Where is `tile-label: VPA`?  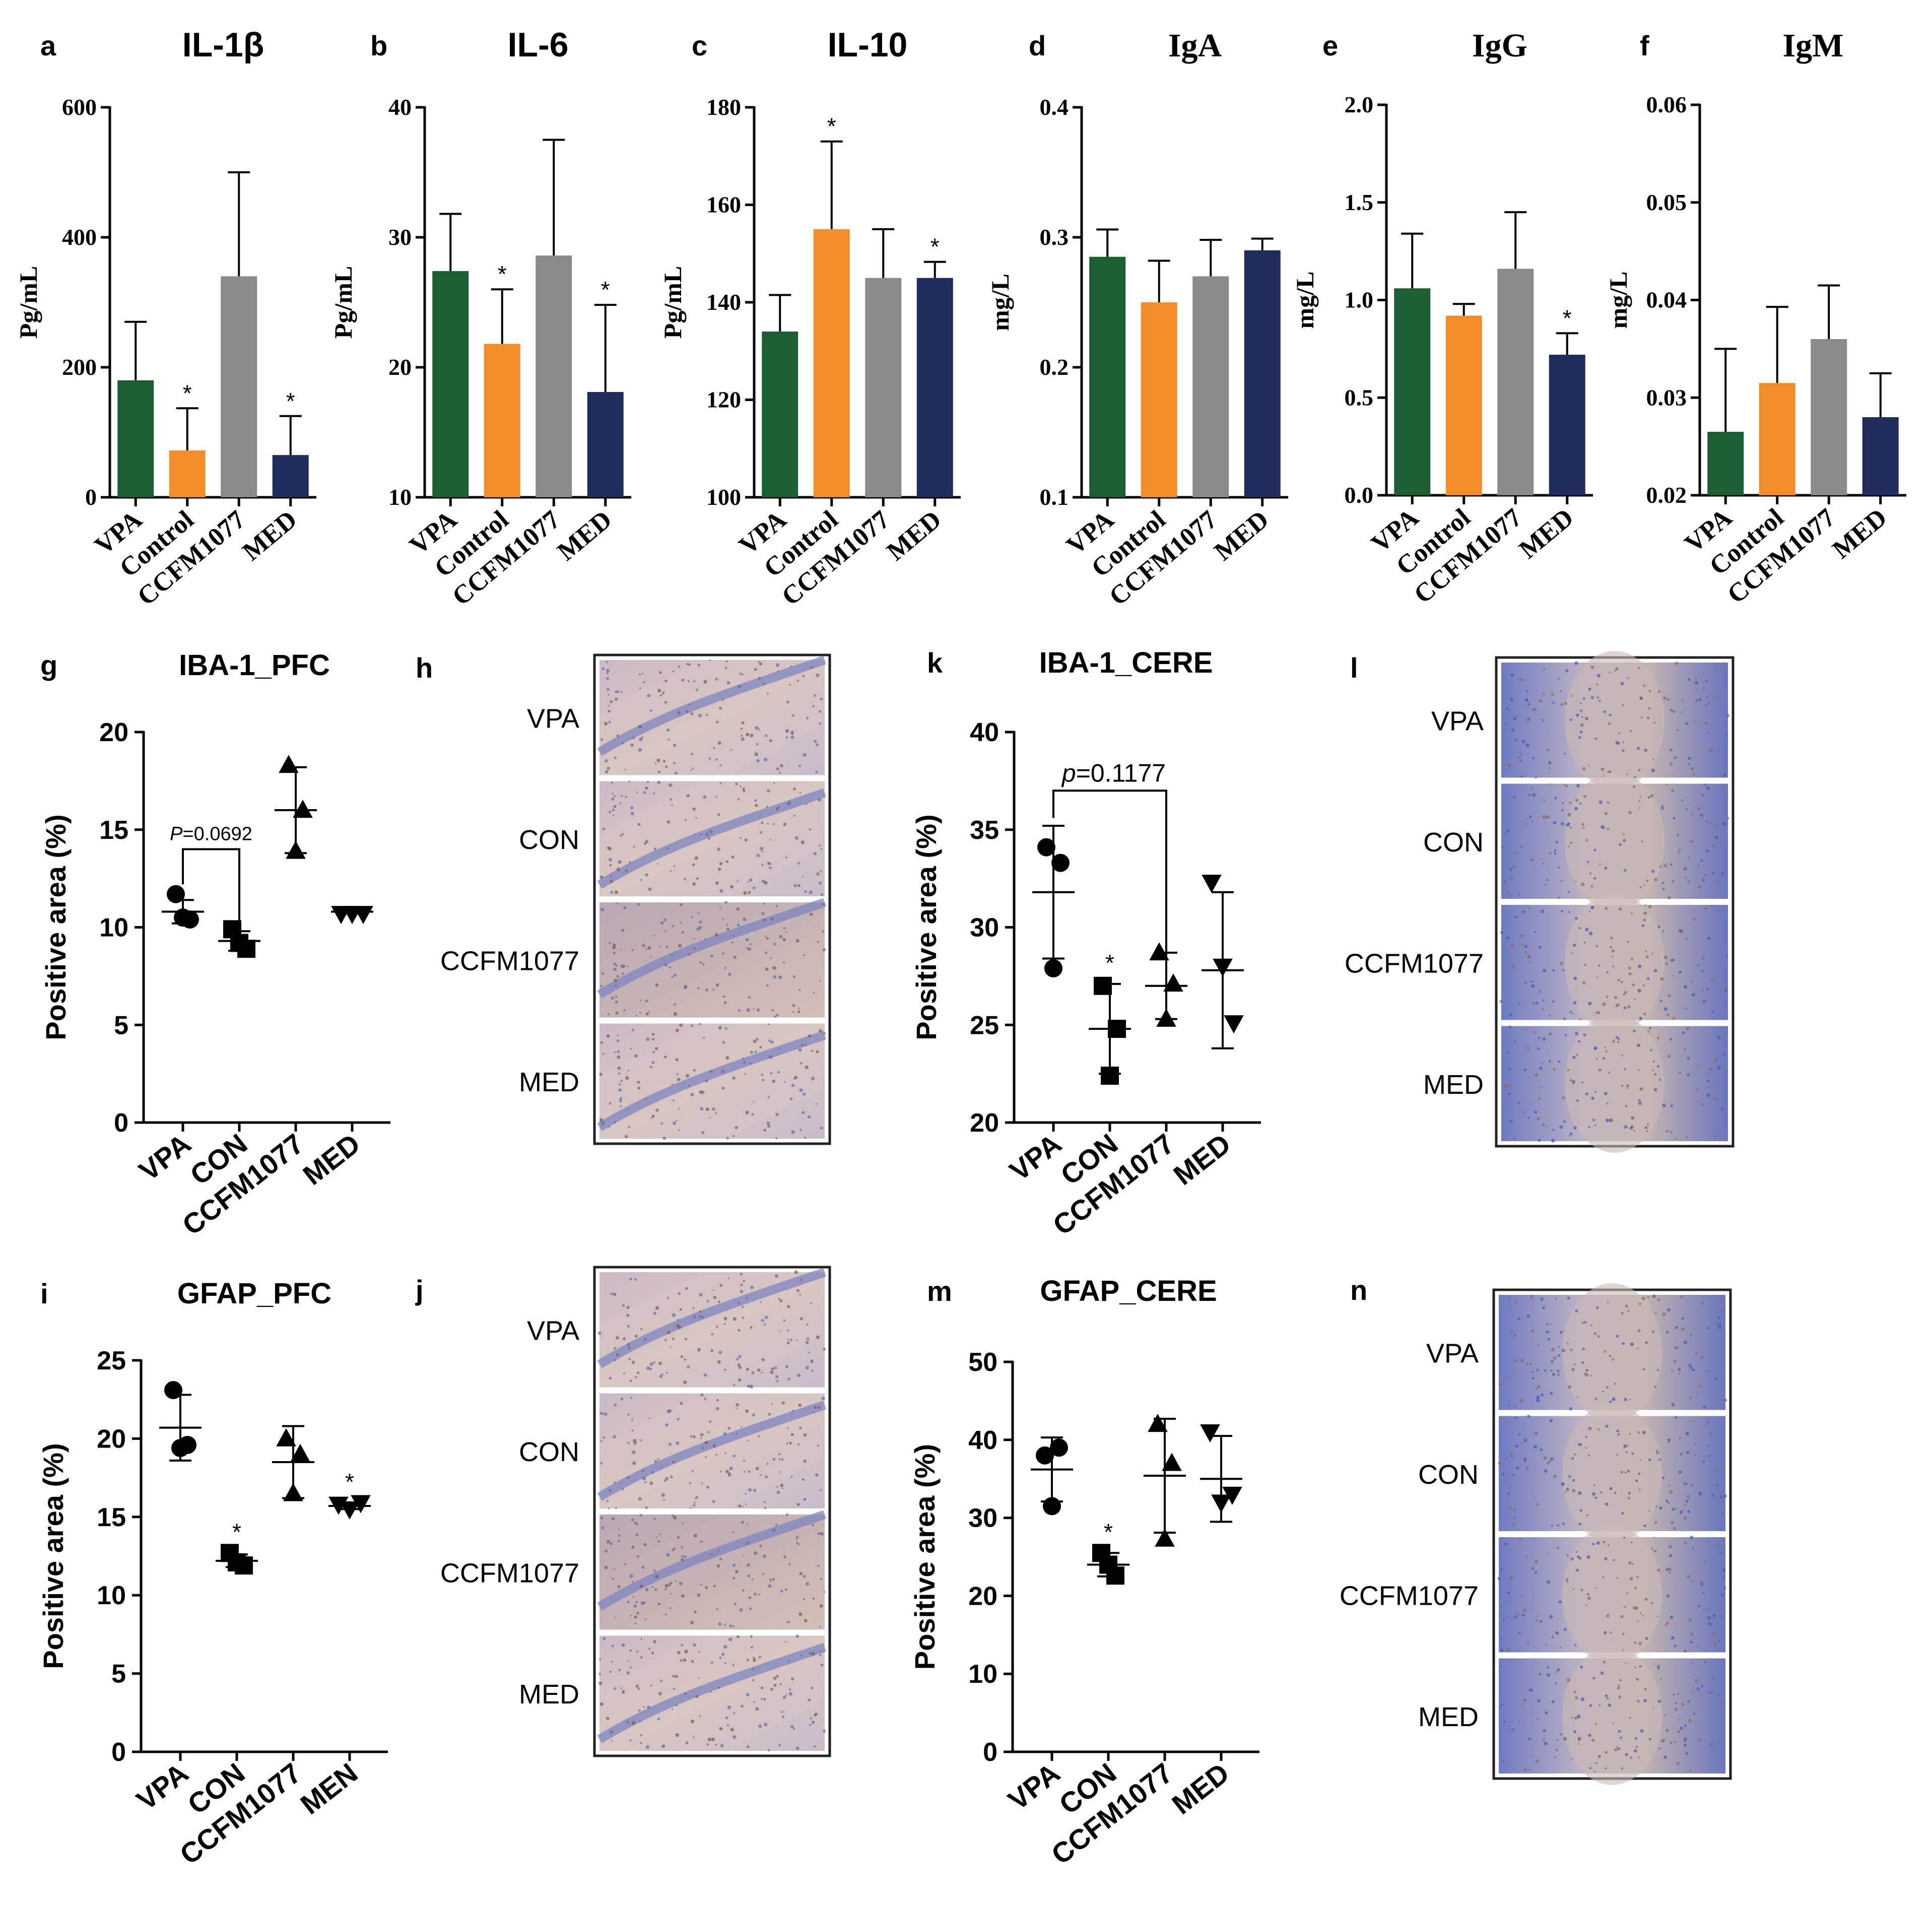 tile-label: VPA is located at coordinates (1452, 1353).